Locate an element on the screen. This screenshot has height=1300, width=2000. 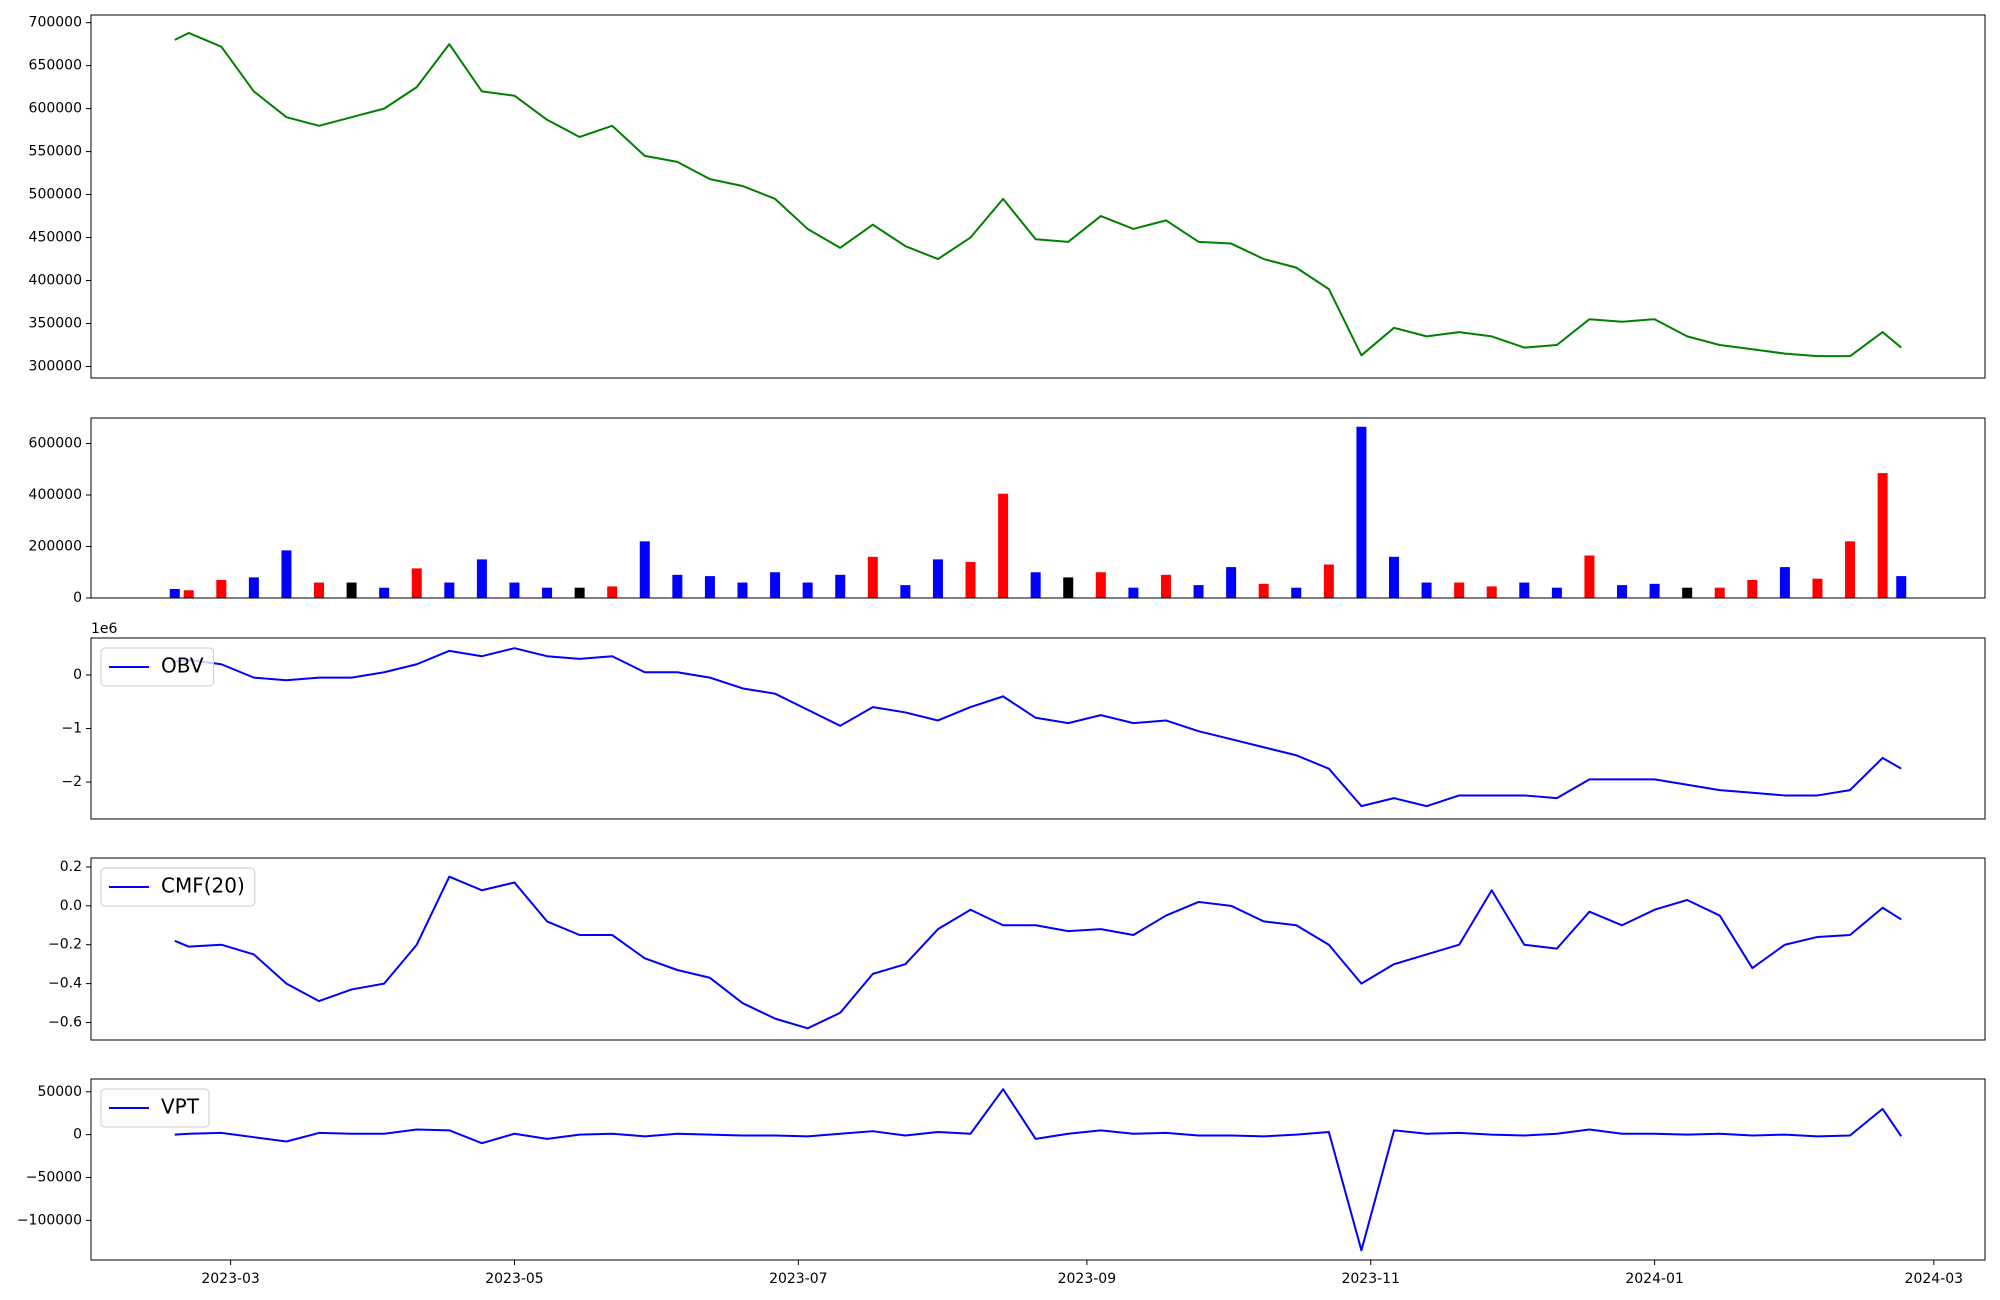
x-tick-label: 2023-09 is located at coordinates (1087, 1279).